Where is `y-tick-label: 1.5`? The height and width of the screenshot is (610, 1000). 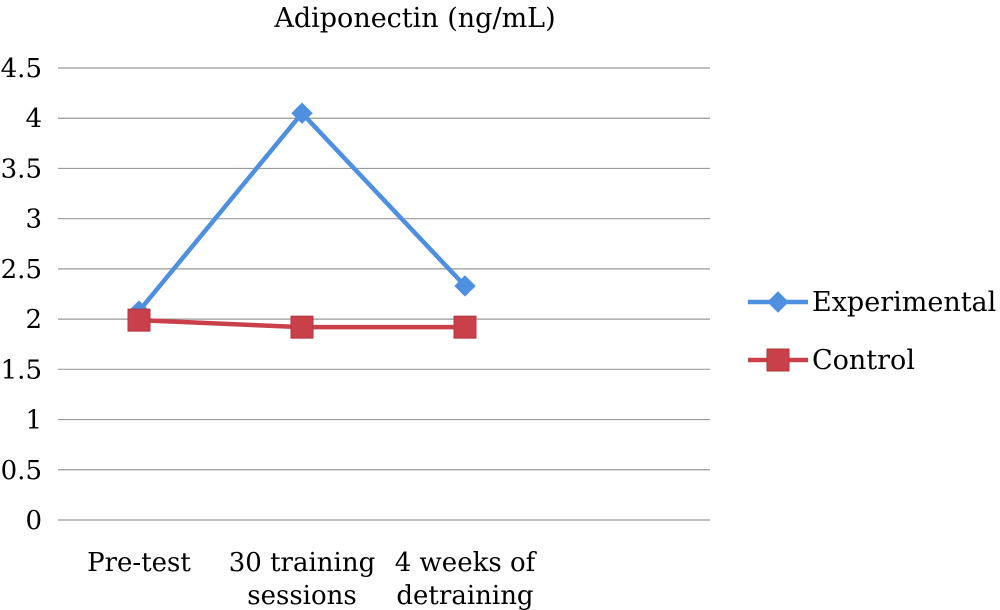
y-tick-label: 1.5 is located at coordinates (21, 370).